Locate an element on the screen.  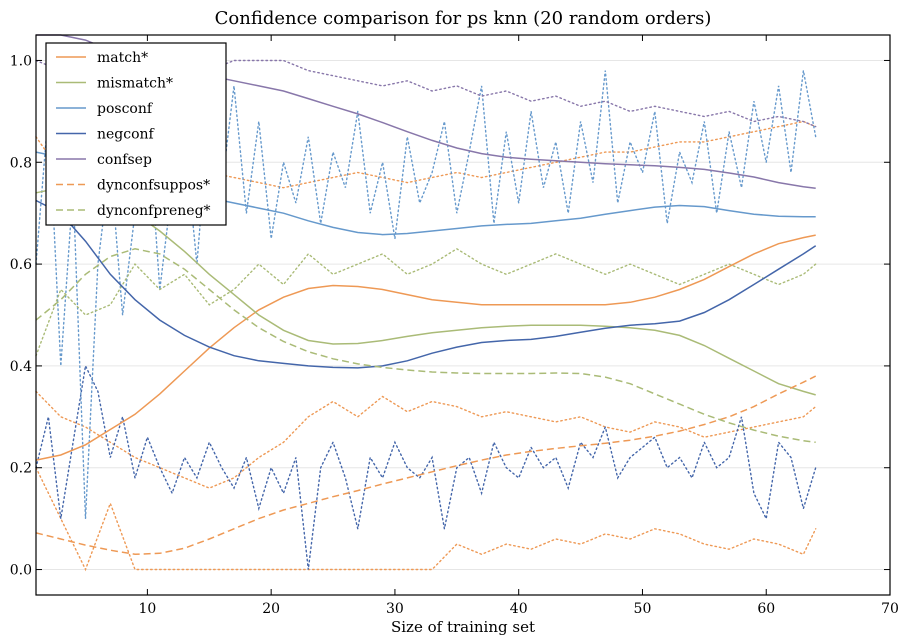
x-axis-label: Size of training set is located at coordinates (463, 627).